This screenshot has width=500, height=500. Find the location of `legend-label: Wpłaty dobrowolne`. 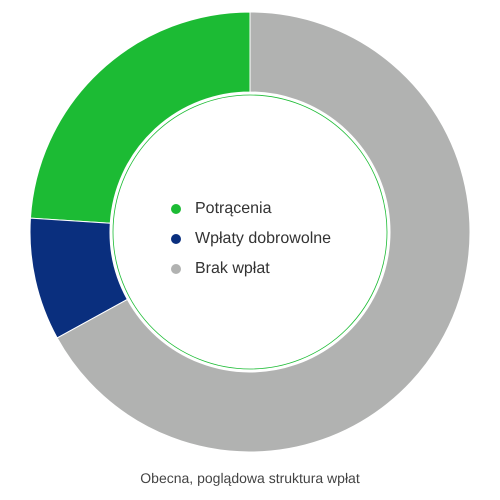

legend-label: Wpłaty dobrowolne is located at coordinates (263, 239).